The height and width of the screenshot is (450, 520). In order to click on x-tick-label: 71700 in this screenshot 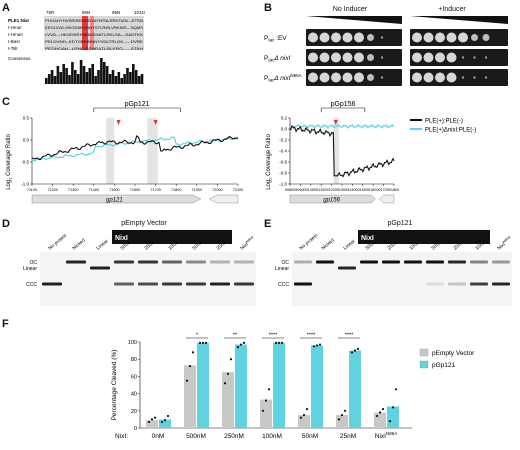, I will do `click(155, 190)`.